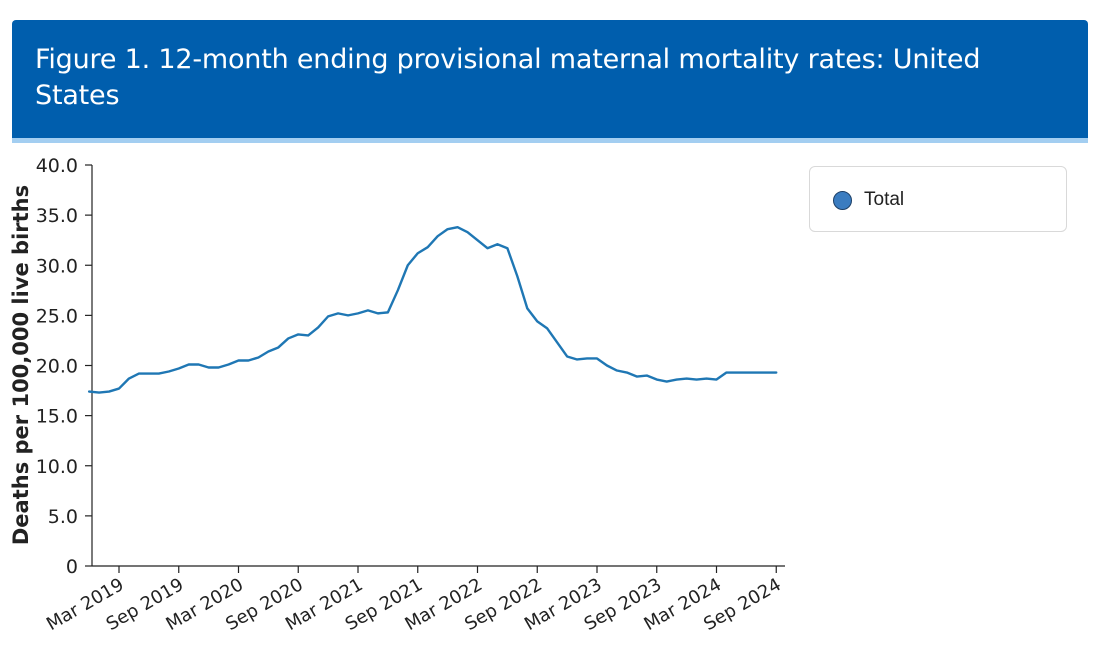 The image size is (1100, 661). What do you see at coordinates (57, 216) in the screenshot?
I see `y-tick-label: 35.0` at bounding box center [57, 216].